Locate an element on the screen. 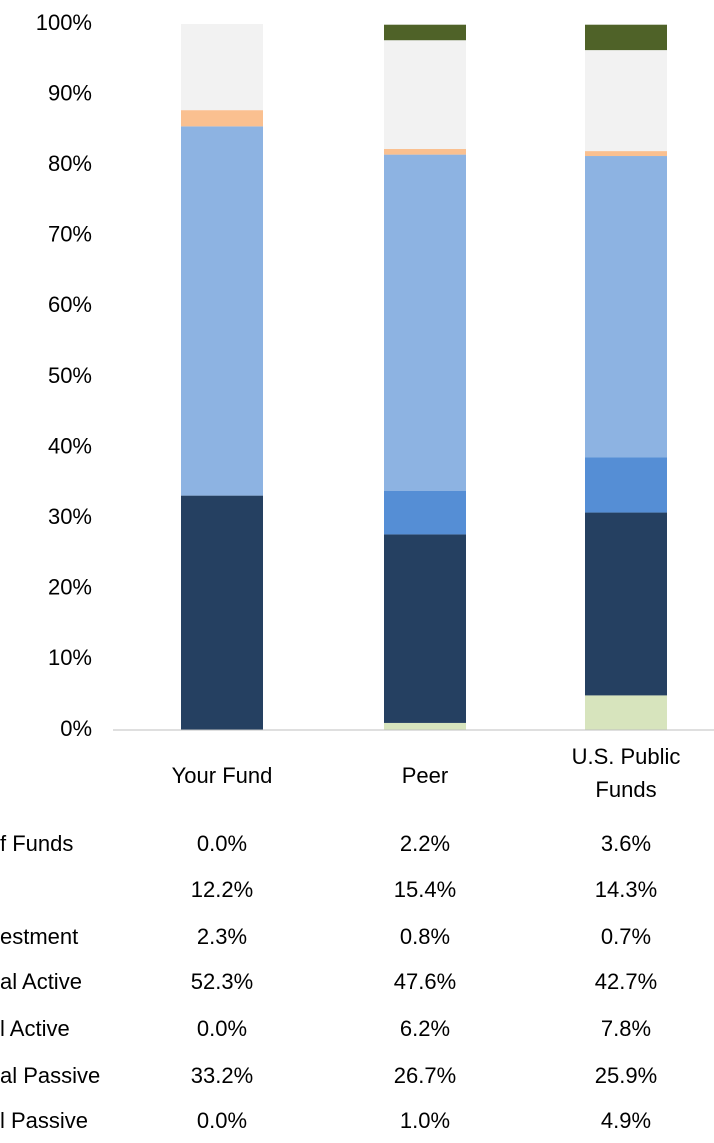 The image size is (714, 1143). row-label: estment is located at coordinates (39, 936).